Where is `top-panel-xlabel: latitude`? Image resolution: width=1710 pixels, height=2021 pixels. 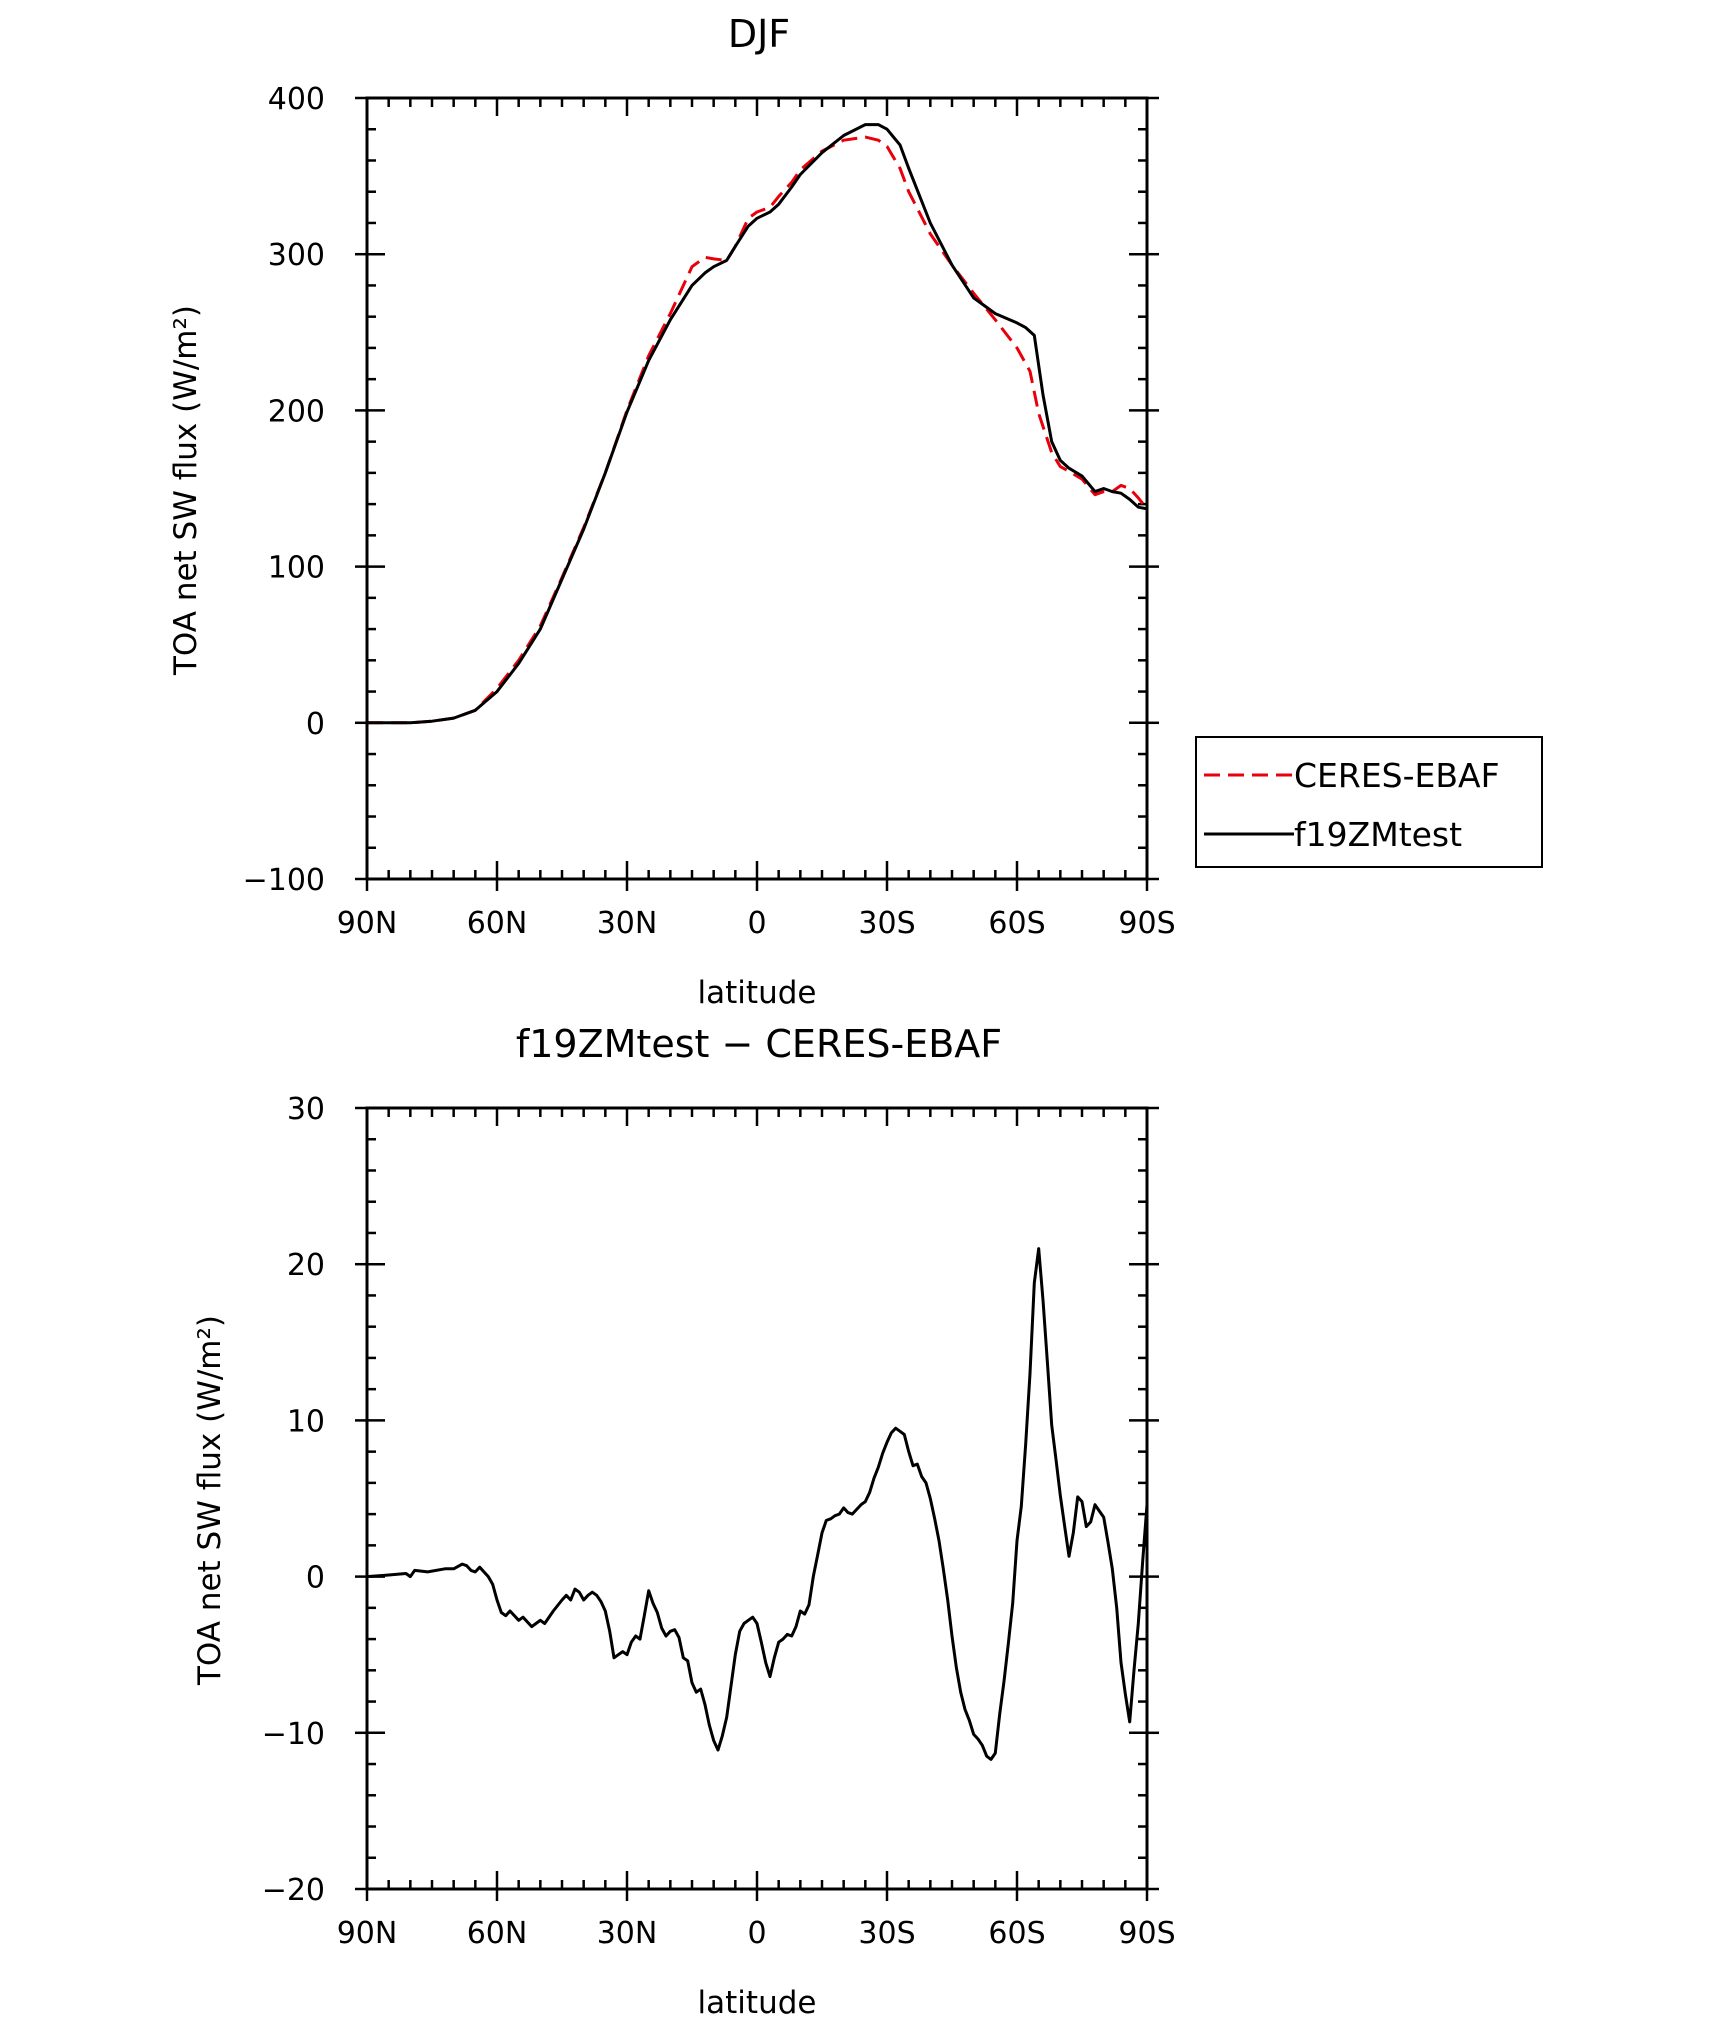 top-panel-xlabel: latitude is located at coordinates (757, 993).